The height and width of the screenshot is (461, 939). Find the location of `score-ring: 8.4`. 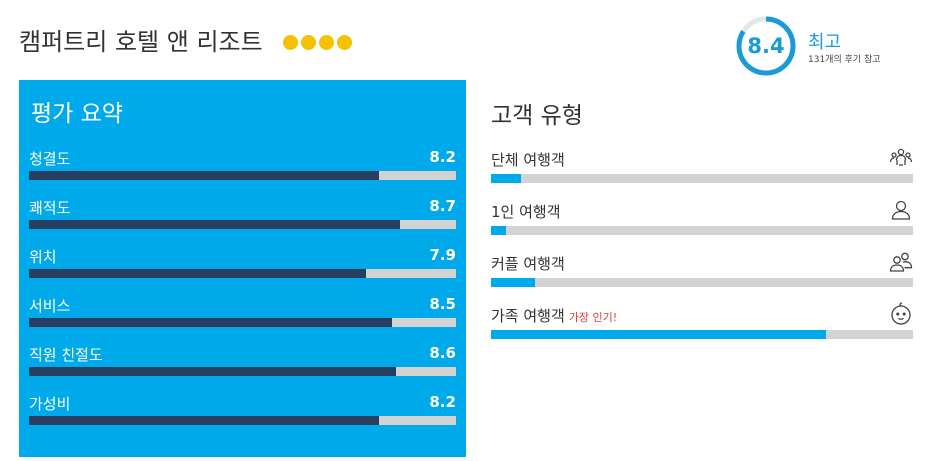

score-ring: 8.4 is located at coordinates (766, 46).